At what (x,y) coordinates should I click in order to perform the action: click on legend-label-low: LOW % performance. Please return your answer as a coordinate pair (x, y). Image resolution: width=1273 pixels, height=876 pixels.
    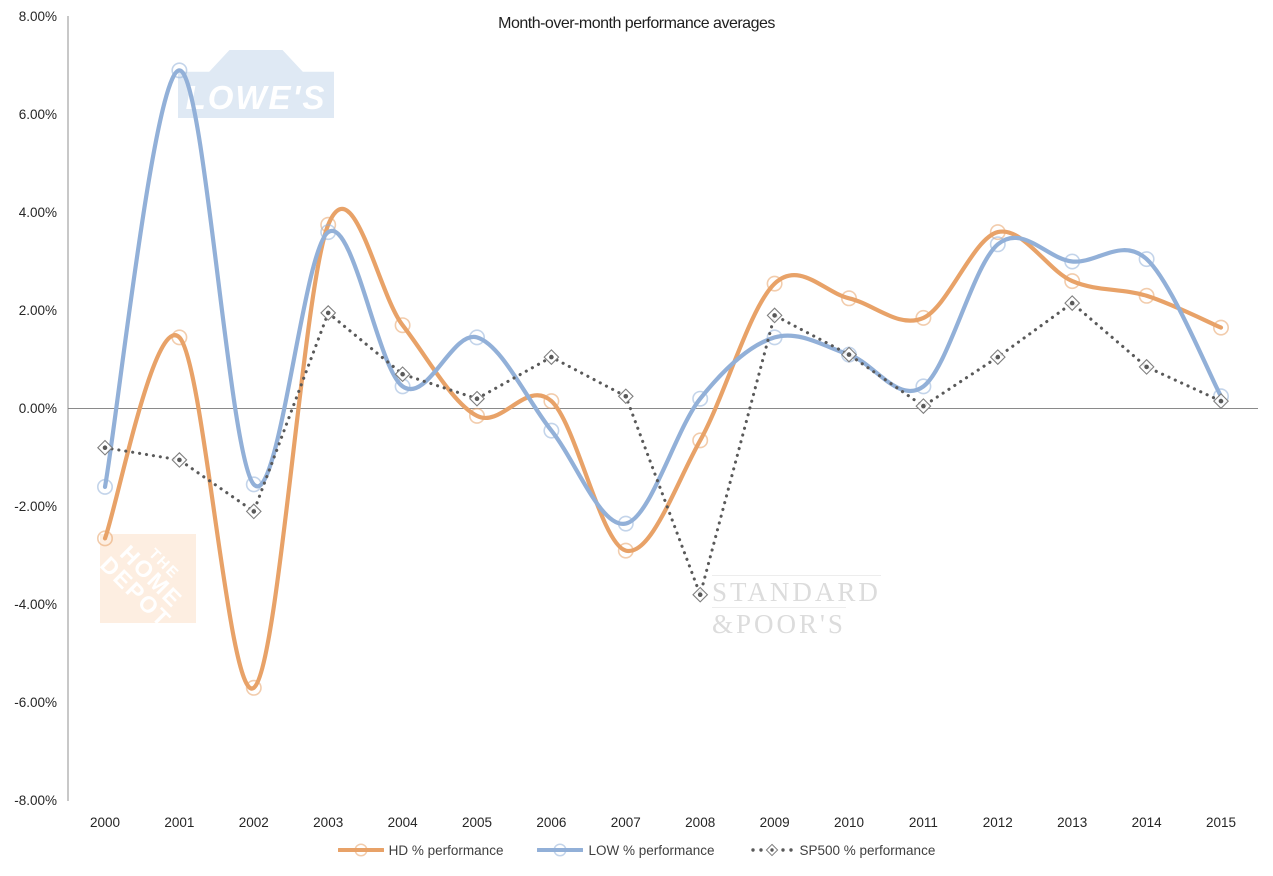
    Looking at the image, I should click on (651, 850).